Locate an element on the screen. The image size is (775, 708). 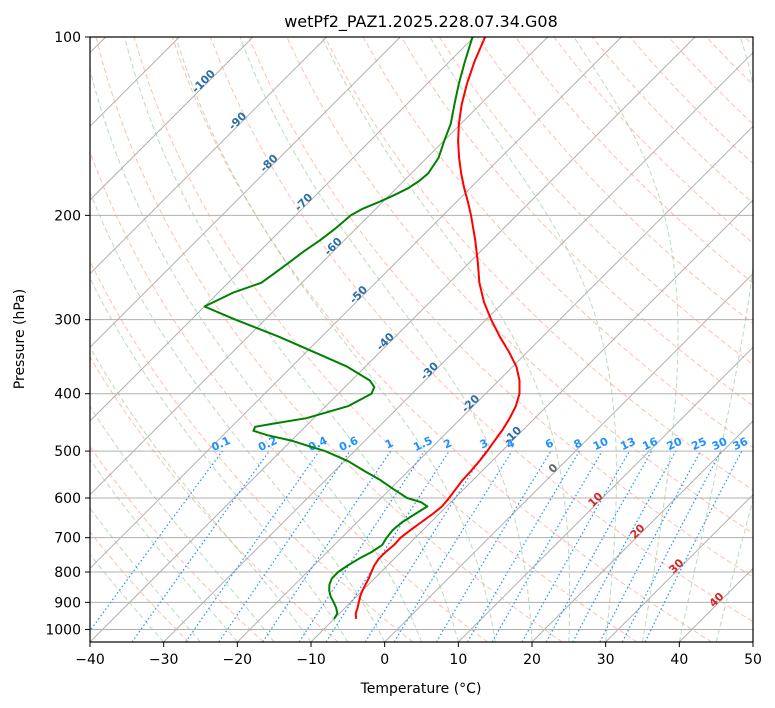
mixing-ratio-label: 16 is located at coordinates (650, 444).